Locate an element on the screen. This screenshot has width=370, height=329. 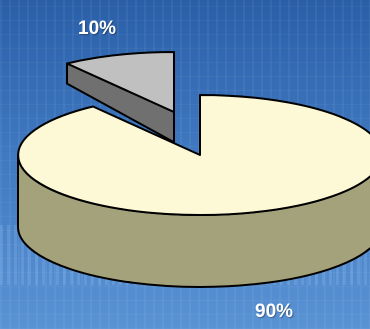
slice-small-top is located at coordinates (120, 82).